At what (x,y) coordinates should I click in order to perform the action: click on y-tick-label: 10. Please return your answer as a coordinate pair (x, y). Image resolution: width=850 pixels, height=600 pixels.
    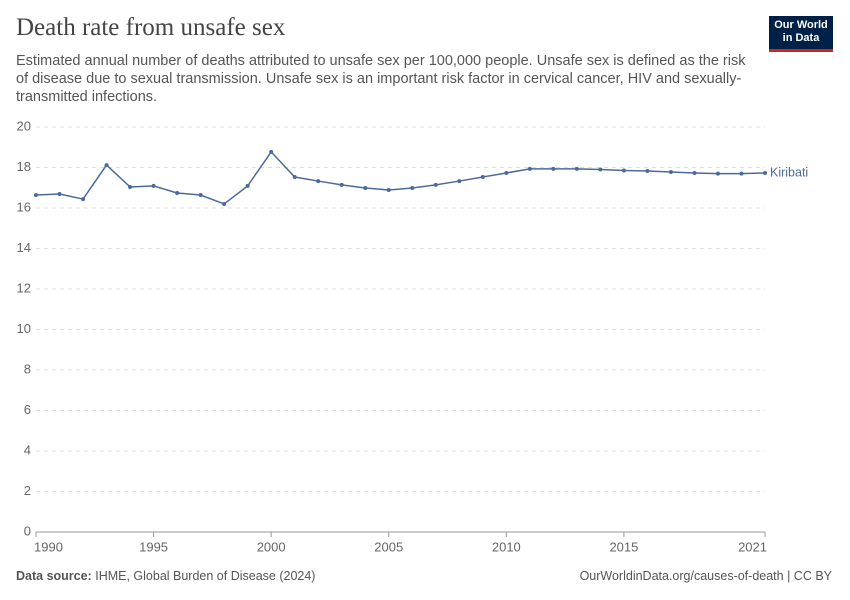
    Looking at the image, I should click on (24, 328).